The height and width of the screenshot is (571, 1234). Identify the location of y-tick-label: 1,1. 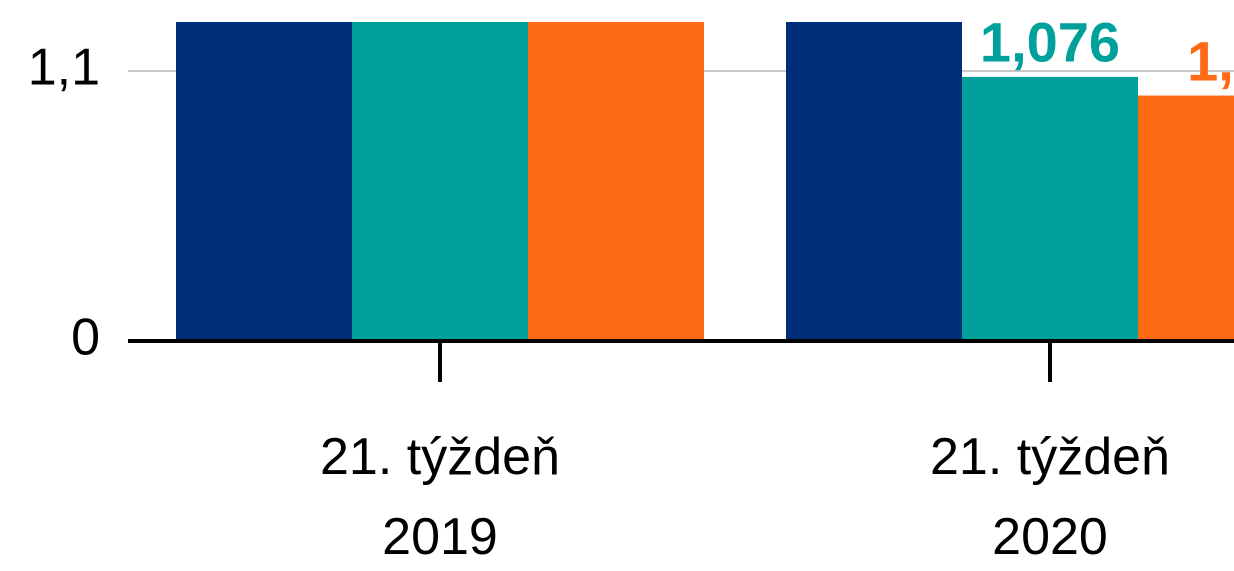
(64, 68).